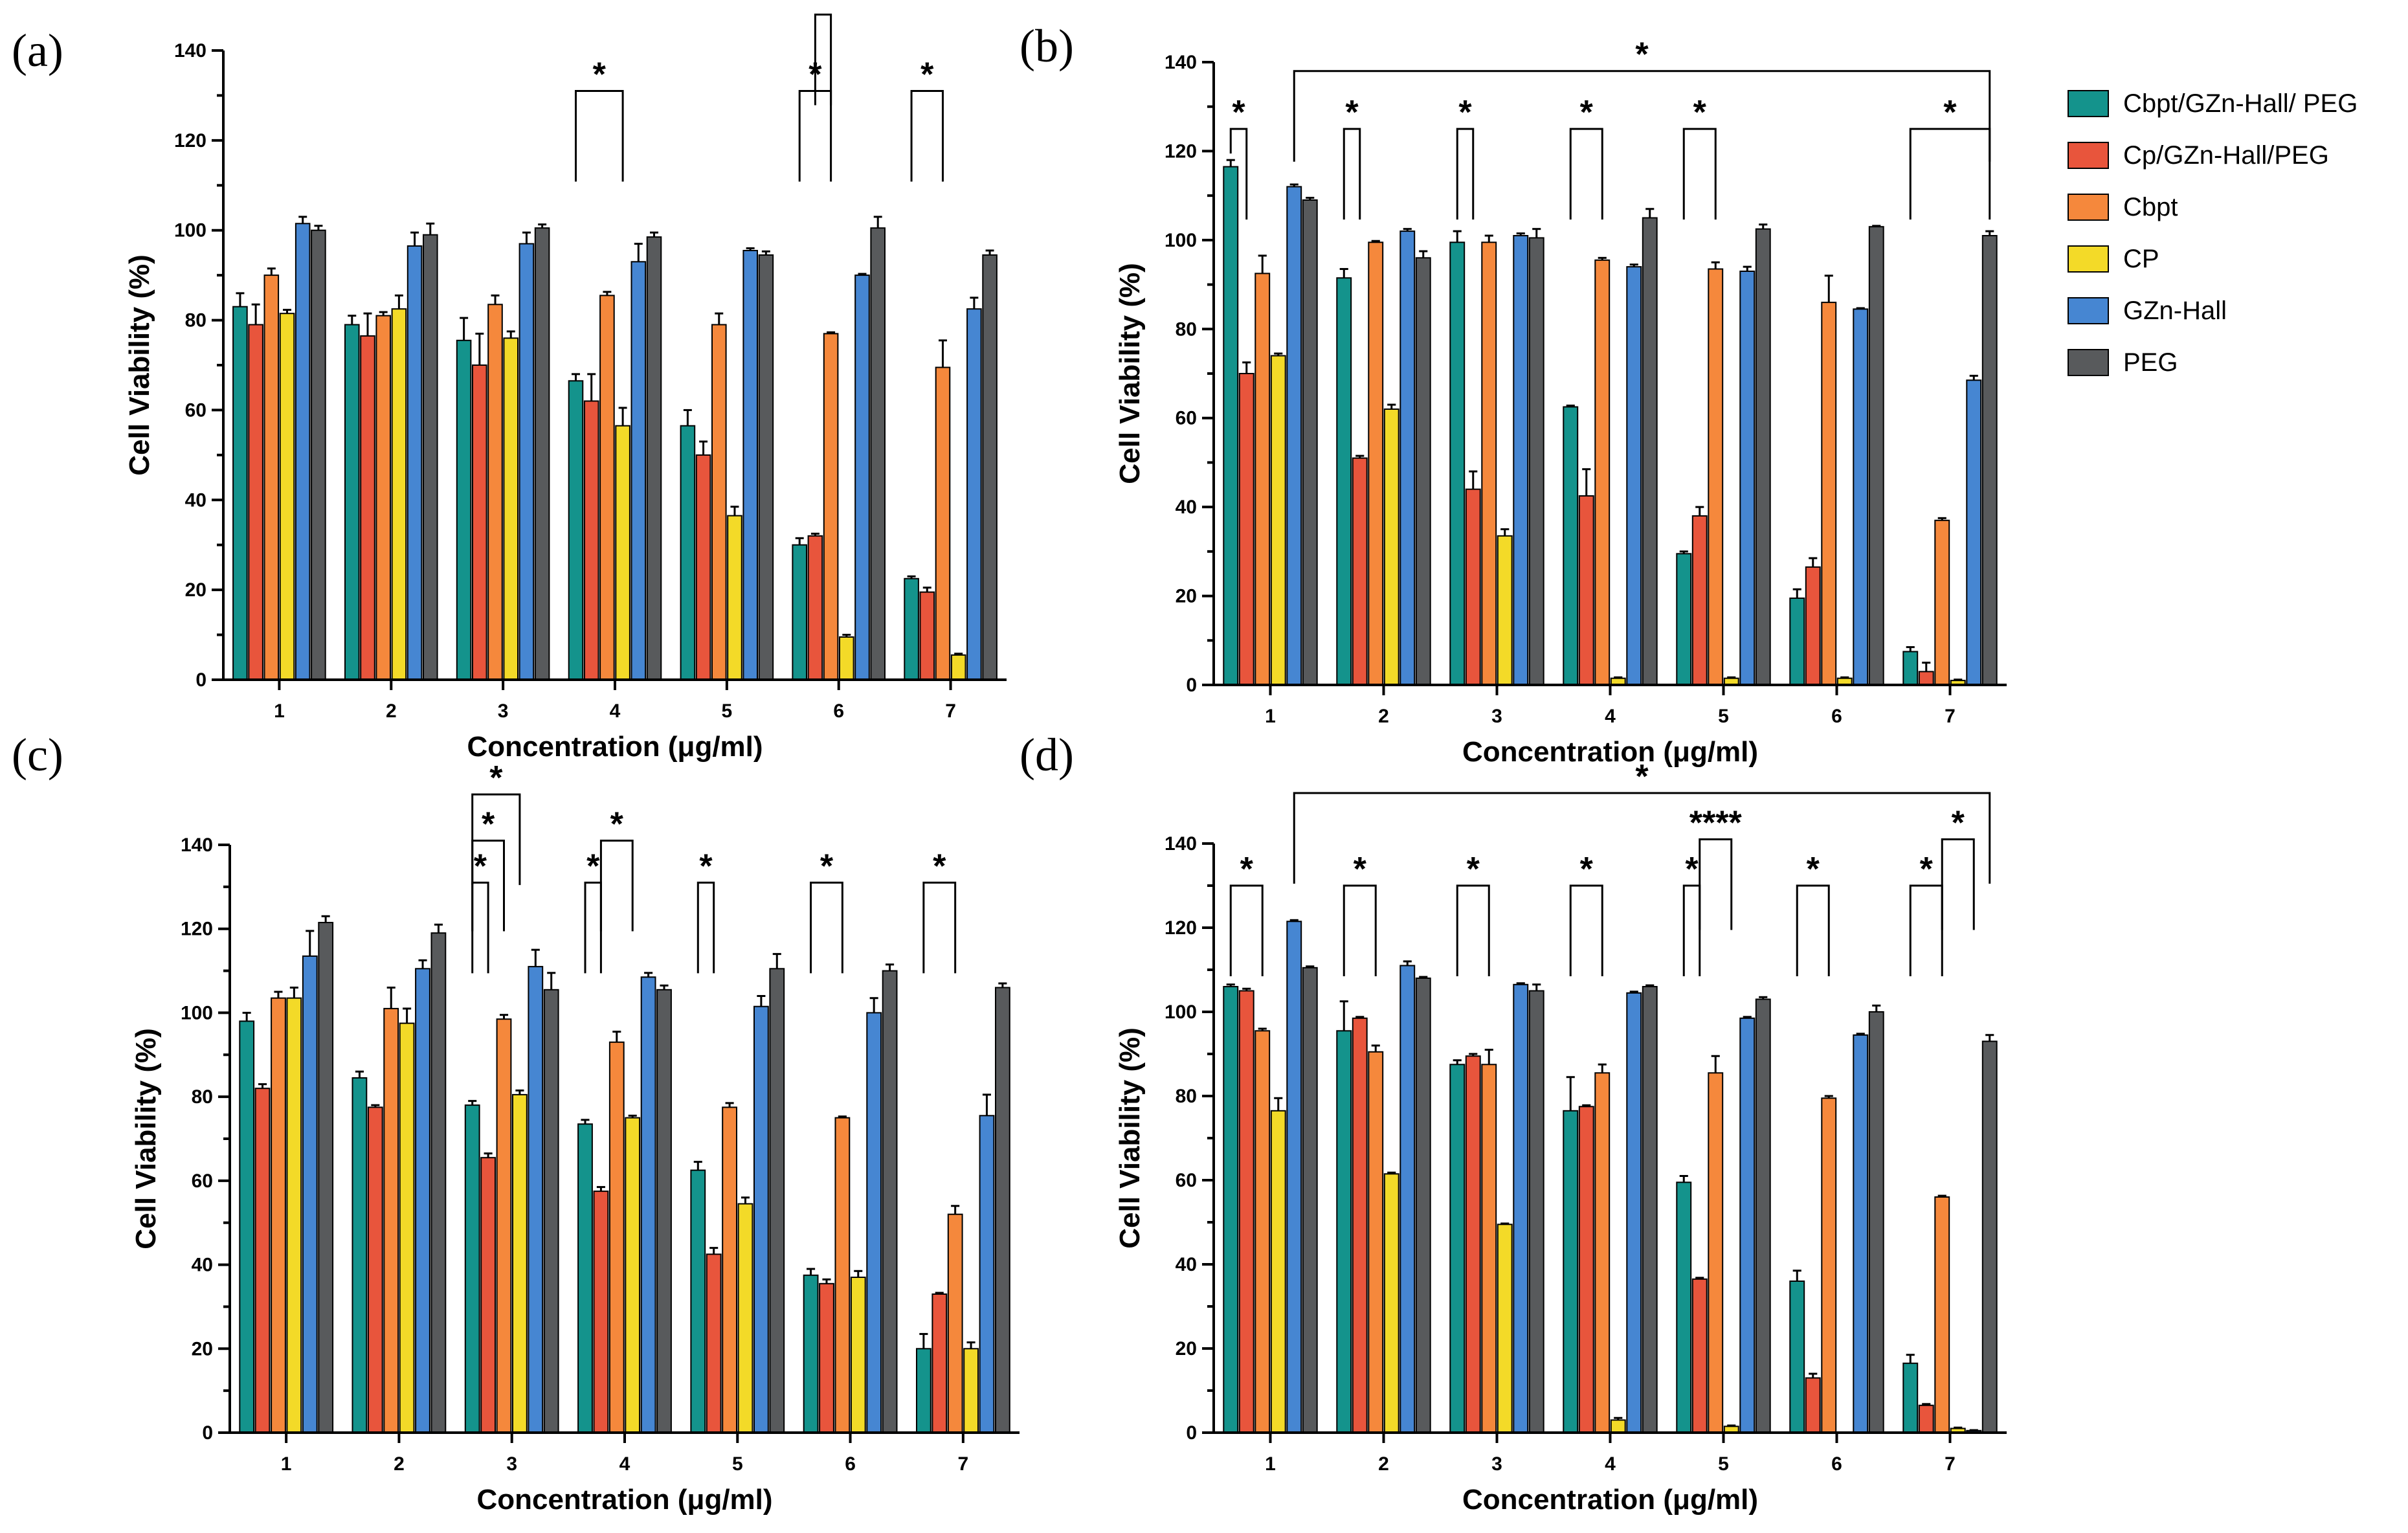 The width and height of the screenshot is (2408, 1533). Describe the element at coordinates (878, 453) in the screenshot. I see `bar-a-s6-c6` at that location.